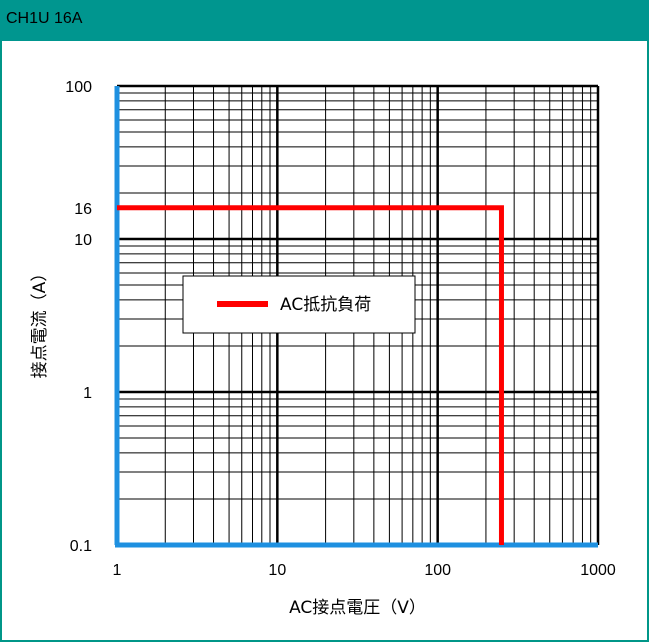 Image resolution: width=649 pixels, height=644 pixels. Describe the element at coordinates (87, 393) in the screenshot. I see `y-tick-label: 1` at that location.